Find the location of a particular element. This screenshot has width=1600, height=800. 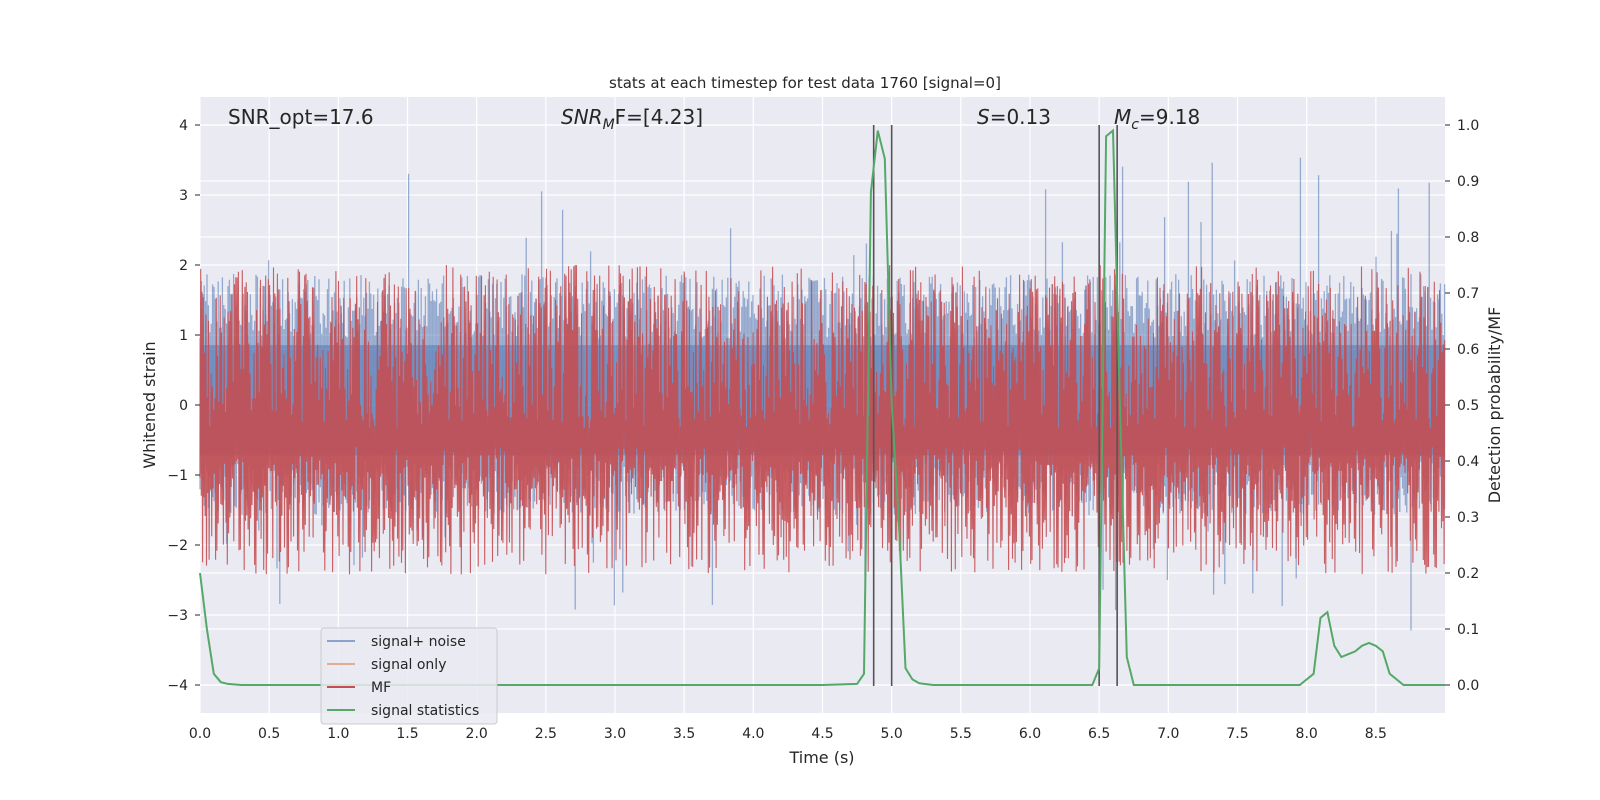

x-tick-label: 2.5 is located at coordinates (546, 734).